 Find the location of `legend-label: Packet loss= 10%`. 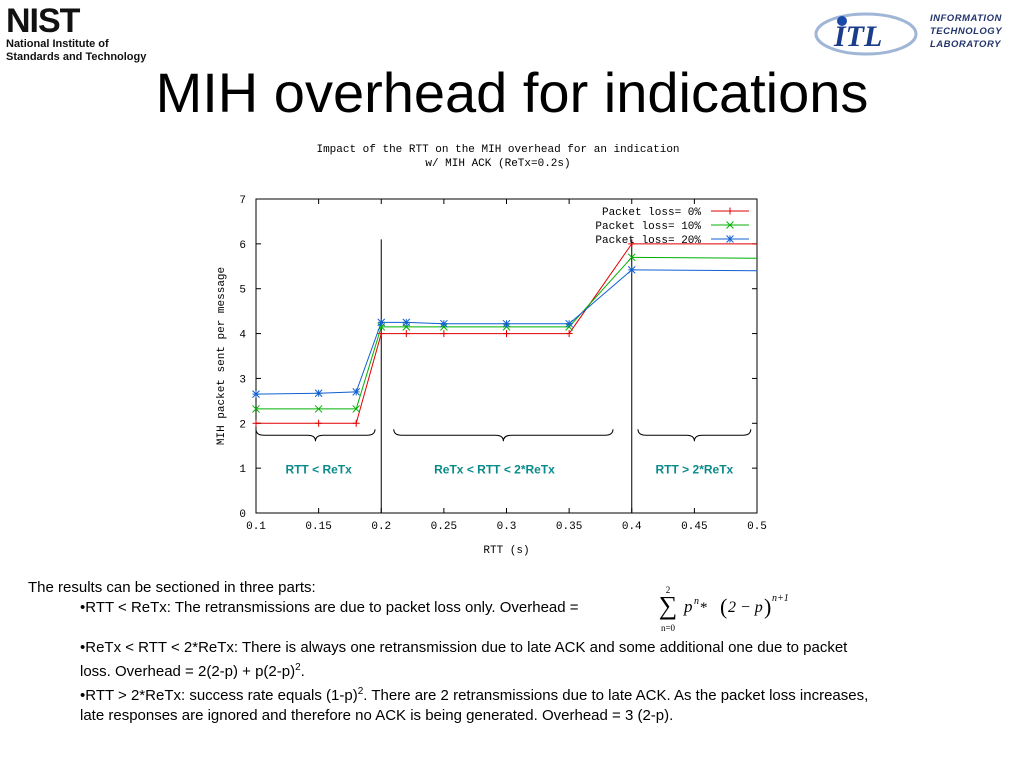

legend-label: Packet loss= 10% is located at coordinates (648, 227).